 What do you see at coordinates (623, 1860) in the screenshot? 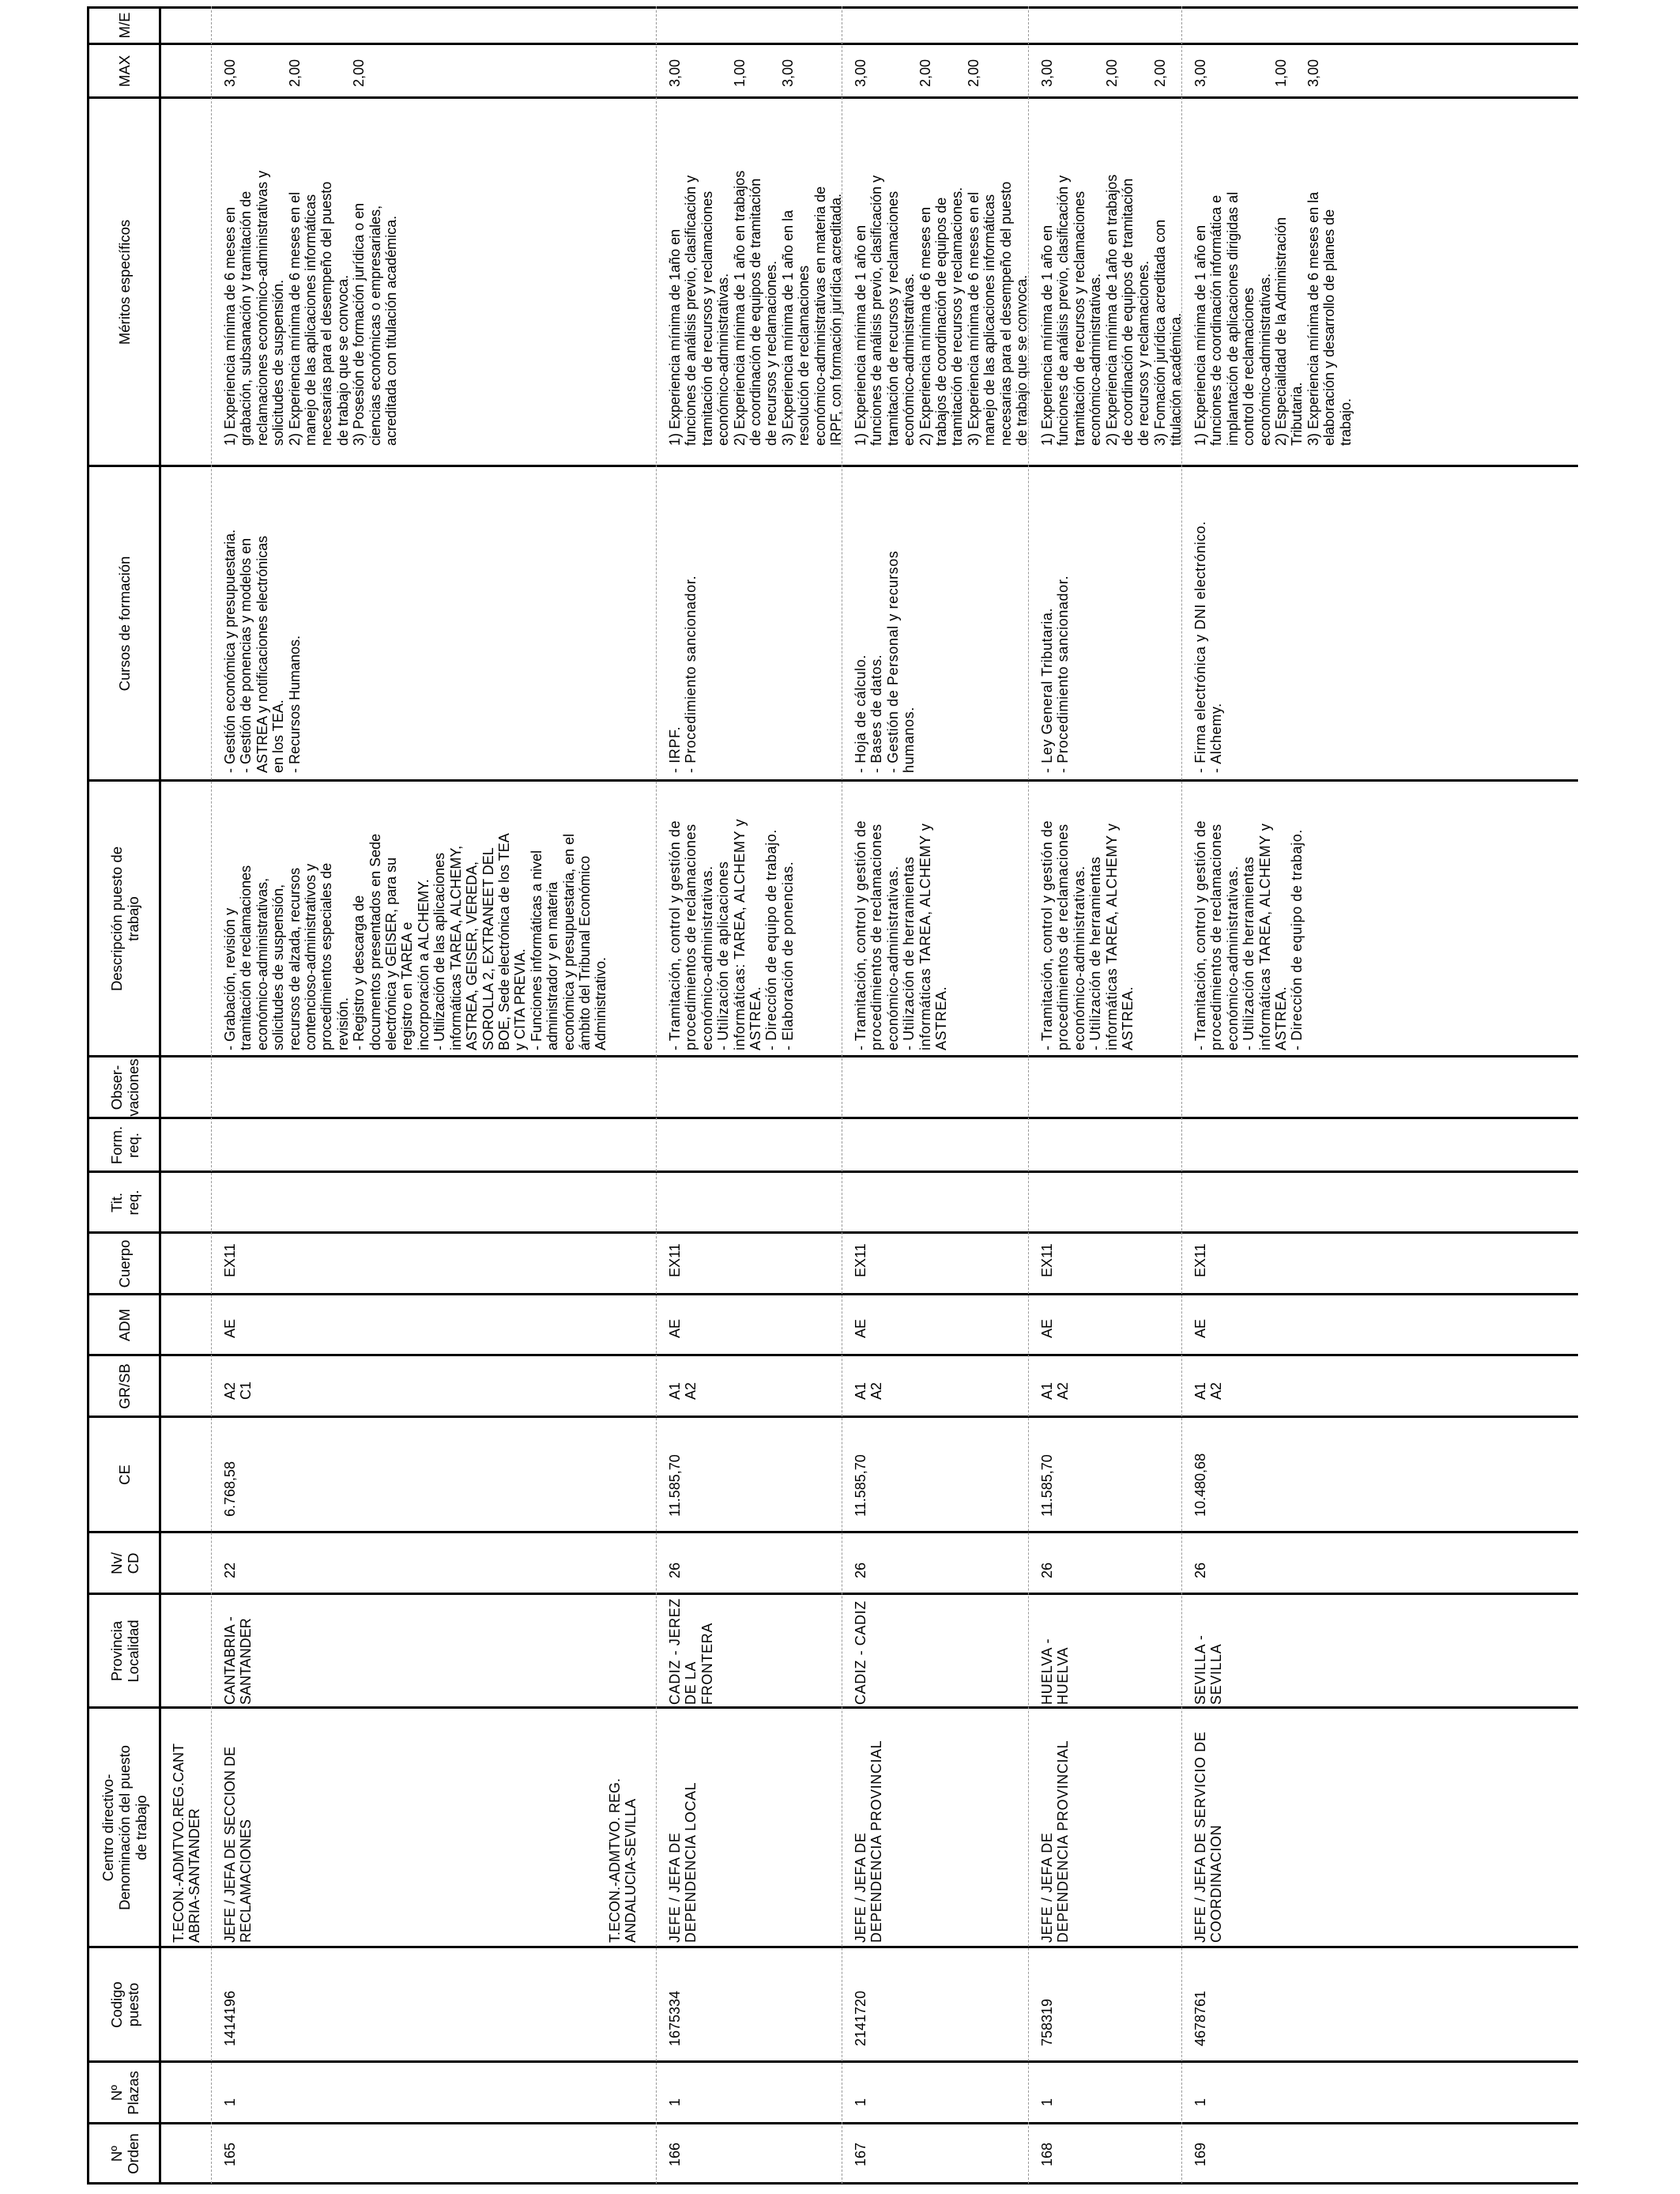
I see `group-heading: T.ECON.-ADMTVO. REG. ANDALUCIA-SEVILLA` at bounding box center [623, 1860].